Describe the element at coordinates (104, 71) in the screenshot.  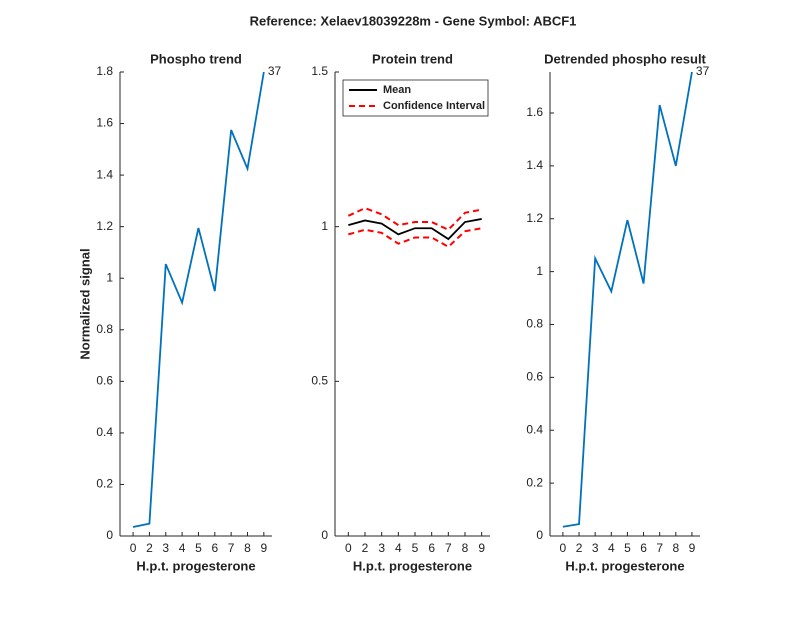
I see `y-tick-label: 1.8` at that location.